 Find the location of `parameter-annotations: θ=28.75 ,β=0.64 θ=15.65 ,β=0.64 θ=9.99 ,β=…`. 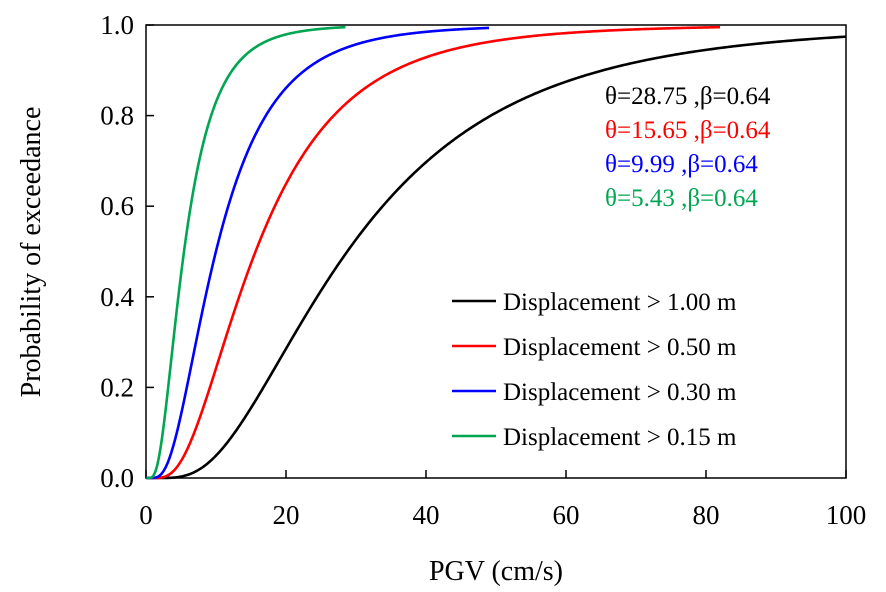

parameter-annotations: θ=28.75 ,β=0.64 θ=15.65 ,β=0.64 θ=9.99 ,β=… is located at coordinates (688, 147).